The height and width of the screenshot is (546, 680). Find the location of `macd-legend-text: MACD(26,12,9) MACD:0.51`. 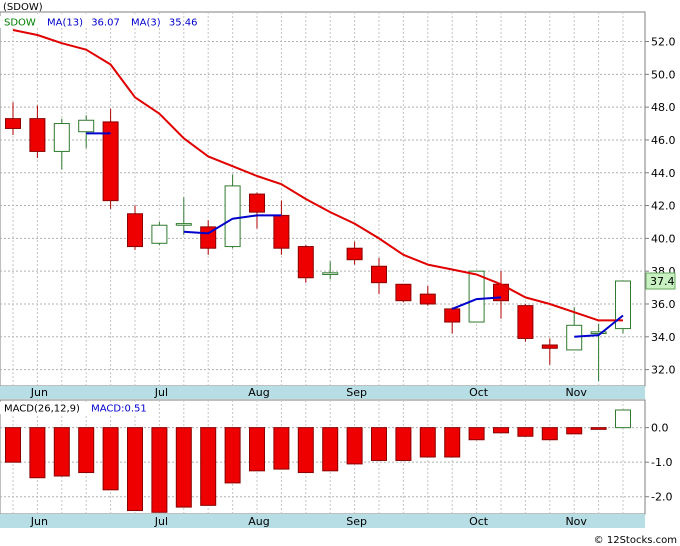

macd-legend-text: MACD(26,12,9) MACD:0.51 is located at coordinates (75, 409).